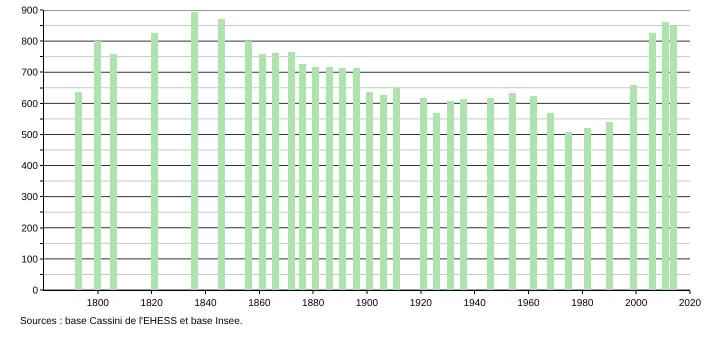  I want to click on y-tick-label: 800, so click(29, 42).